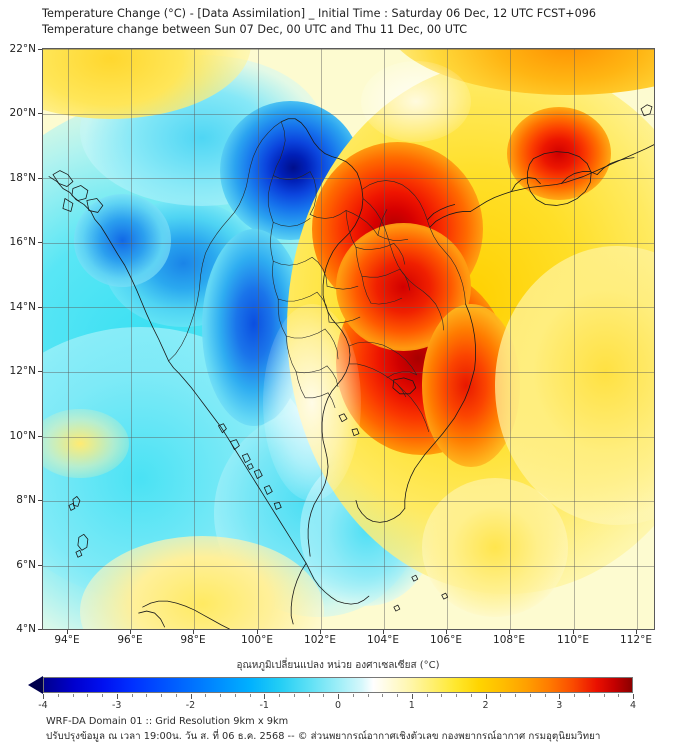  Describe the element at coordinates (311, 403) in the screenshot. I see `field-neutral-seam` at that location.